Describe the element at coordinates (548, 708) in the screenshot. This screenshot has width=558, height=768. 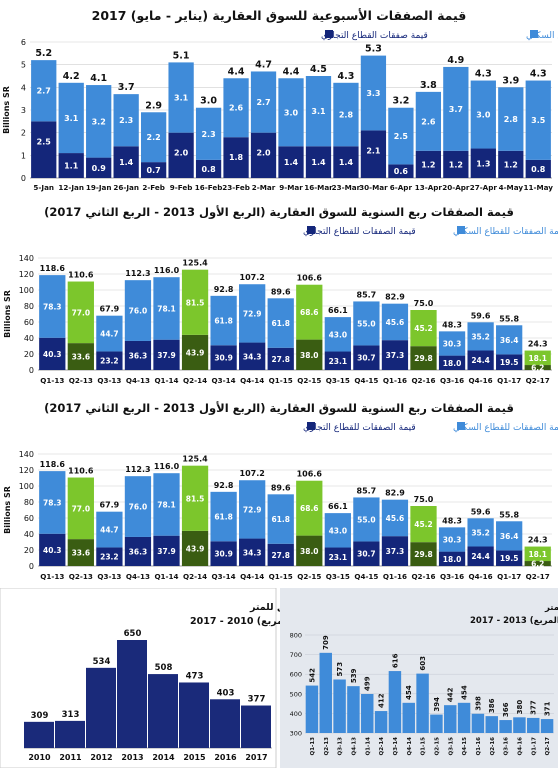
I see `quarterly-price-data-label: 371` at that location.